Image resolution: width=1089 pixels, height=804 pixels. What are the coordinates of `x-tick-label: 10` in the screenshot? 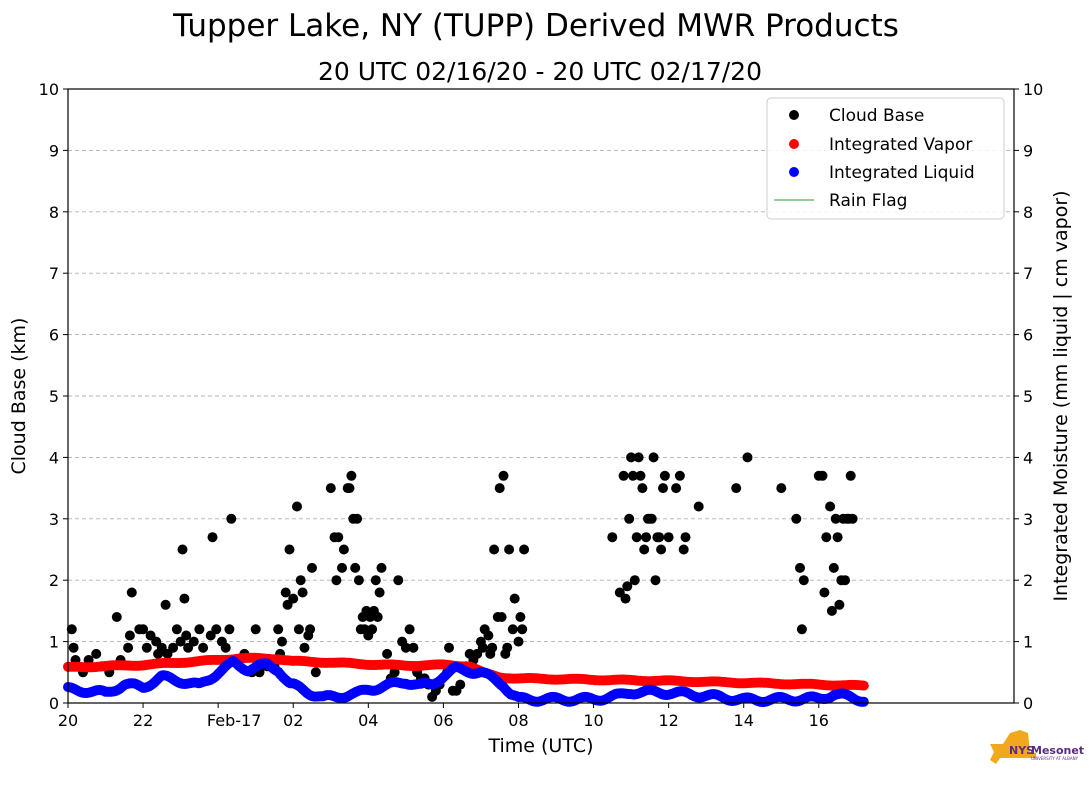 It's located at (593, 720).